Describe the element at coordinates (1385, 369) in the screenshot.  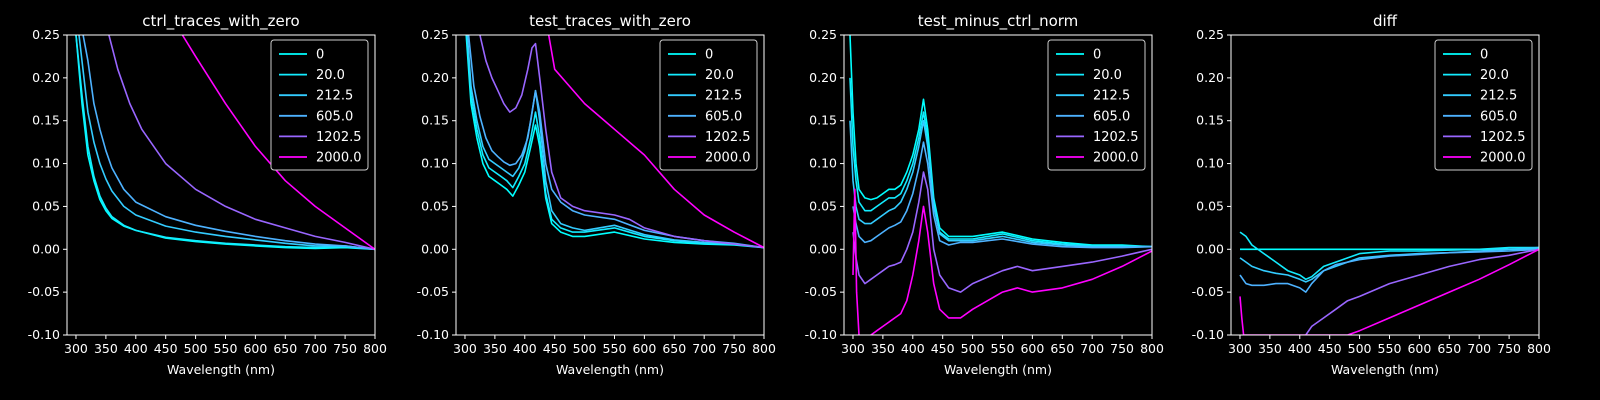
I see `x-axis-label: Wavelength (nm)` at that location.